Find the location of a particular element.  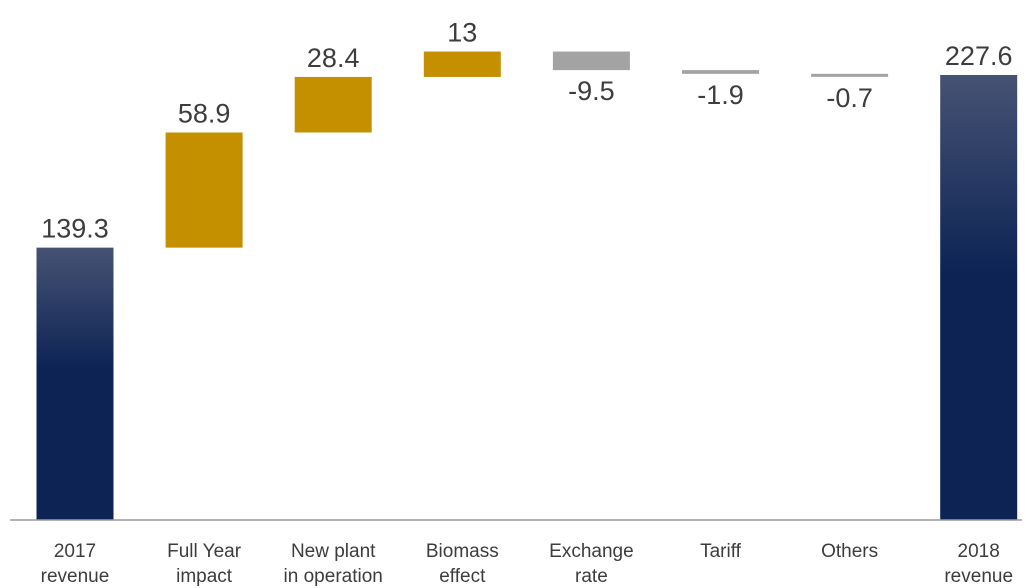

category-label-7: 2018 revenue is located at coordinates (978, 564).